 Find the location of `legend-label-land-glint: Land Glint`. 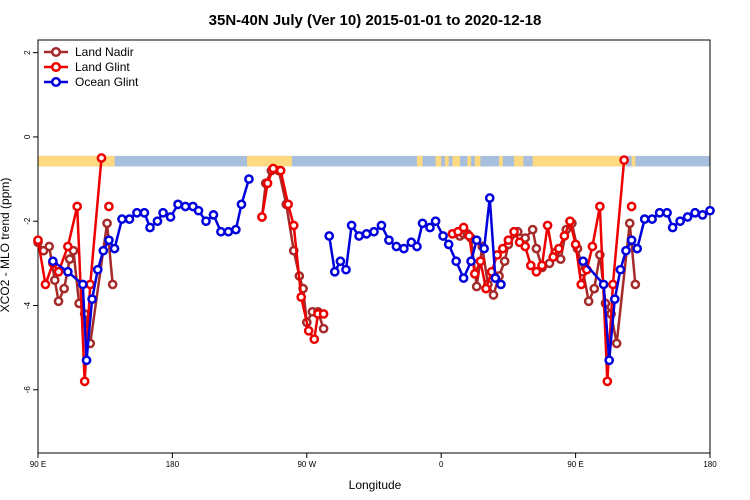

legend-label-land-glint: Land Glint is located at coordinates (102, 67).